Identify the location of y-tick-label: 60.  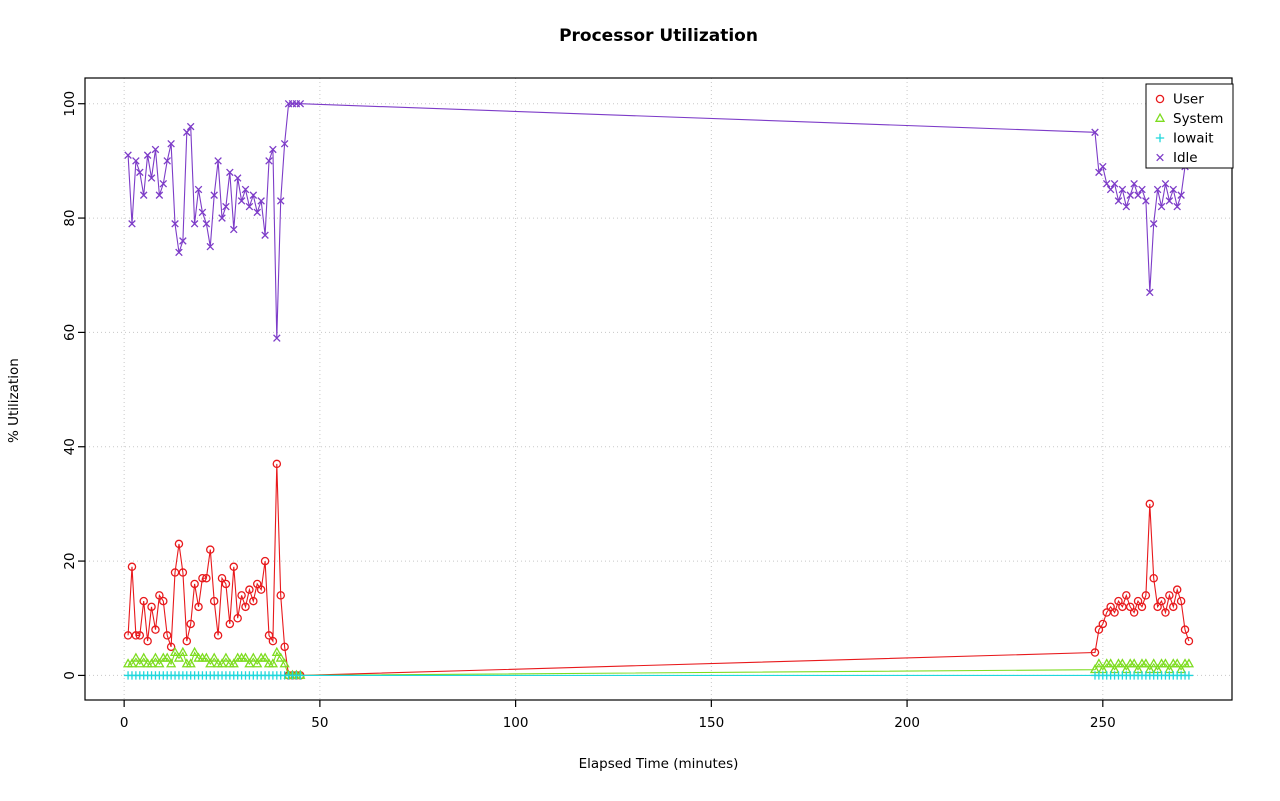
(70, 332).